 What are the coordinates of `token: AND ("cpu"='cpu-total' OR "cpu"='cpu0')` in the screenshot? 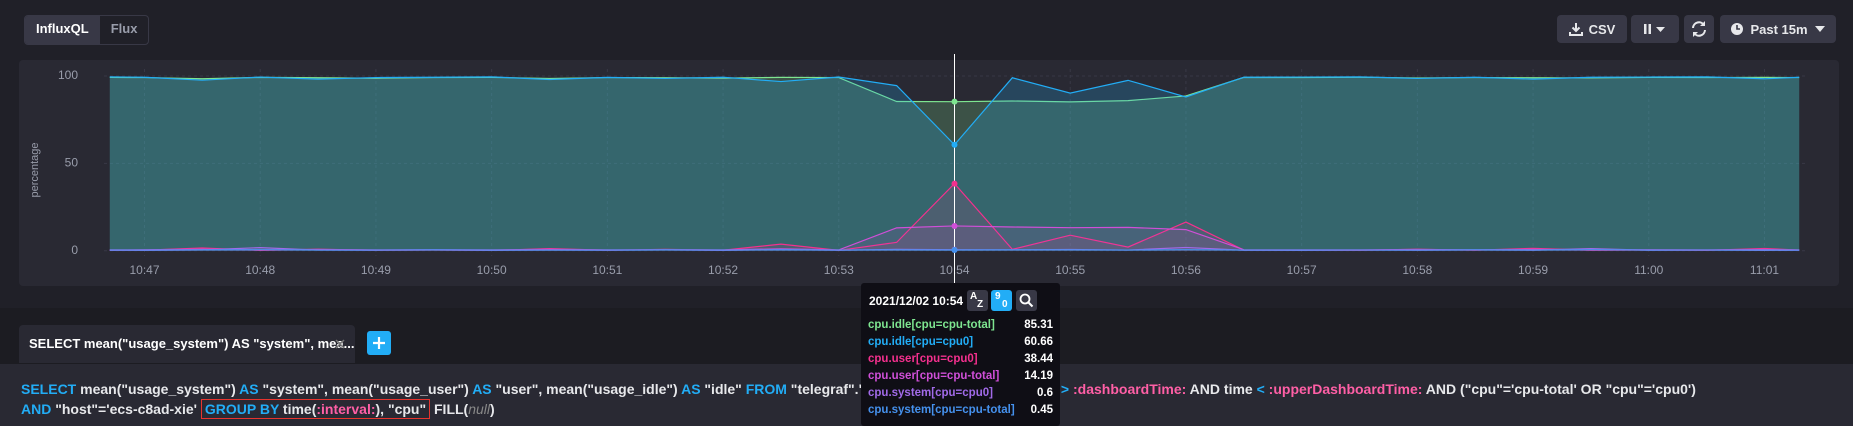 It's located at (1559, 389).